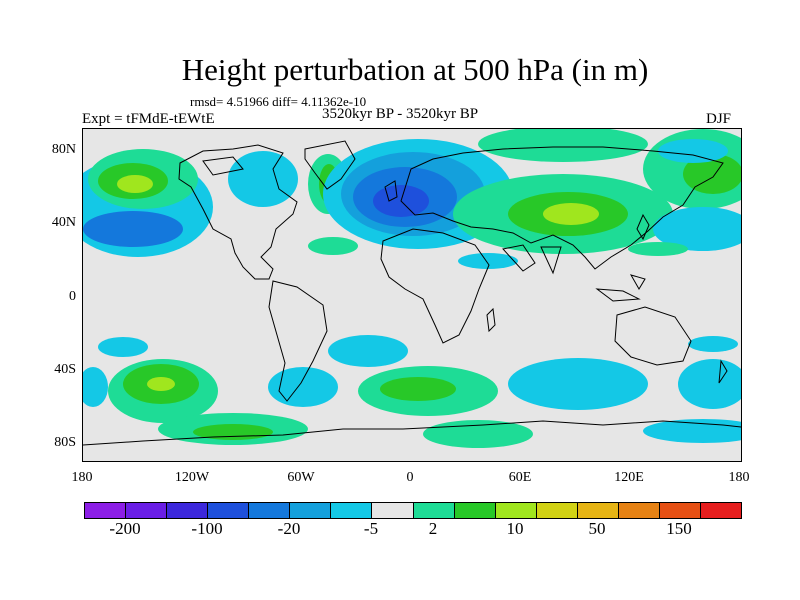  Describe the element at coordinates (410, 477) in the screenshot. I see `lon-label: 0` at that location.